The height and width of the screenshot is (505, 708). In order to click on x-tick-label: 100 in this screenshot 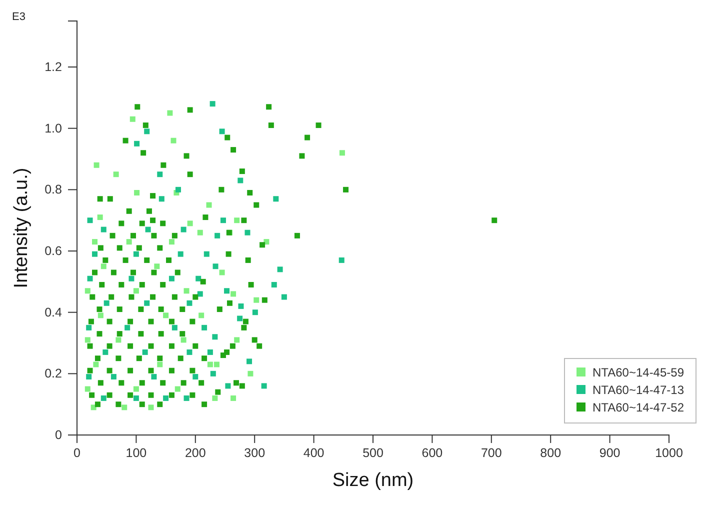, I will do `click(136, 453)`.